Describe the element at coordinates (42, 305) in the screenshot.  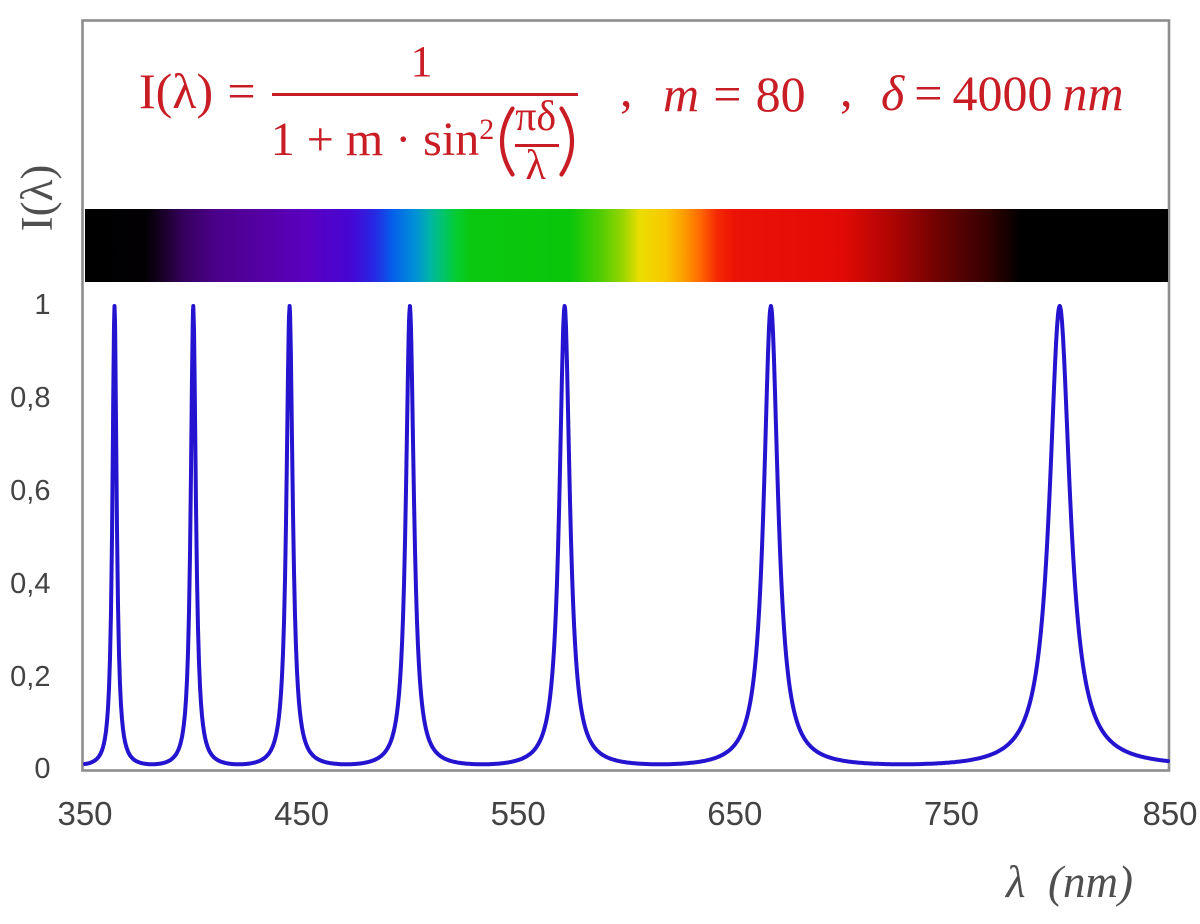
I see `svg-text: 1` at that location.